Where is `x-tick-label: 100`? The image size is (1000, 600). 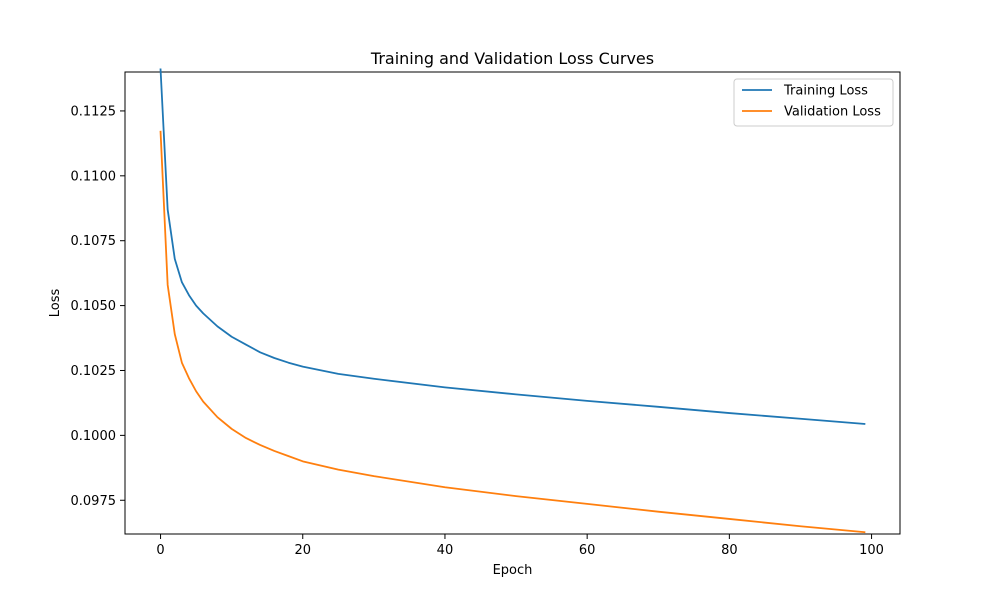
x-tick-label: 100 is located at coordinates (871, 550).